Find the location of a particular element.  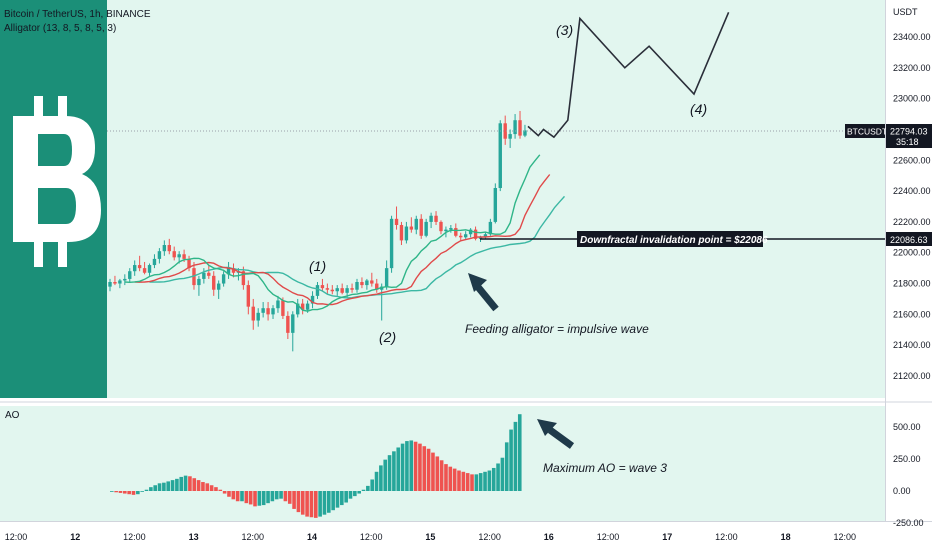

price-tick-label: 21200.00 is located at coordinates (912, 376).